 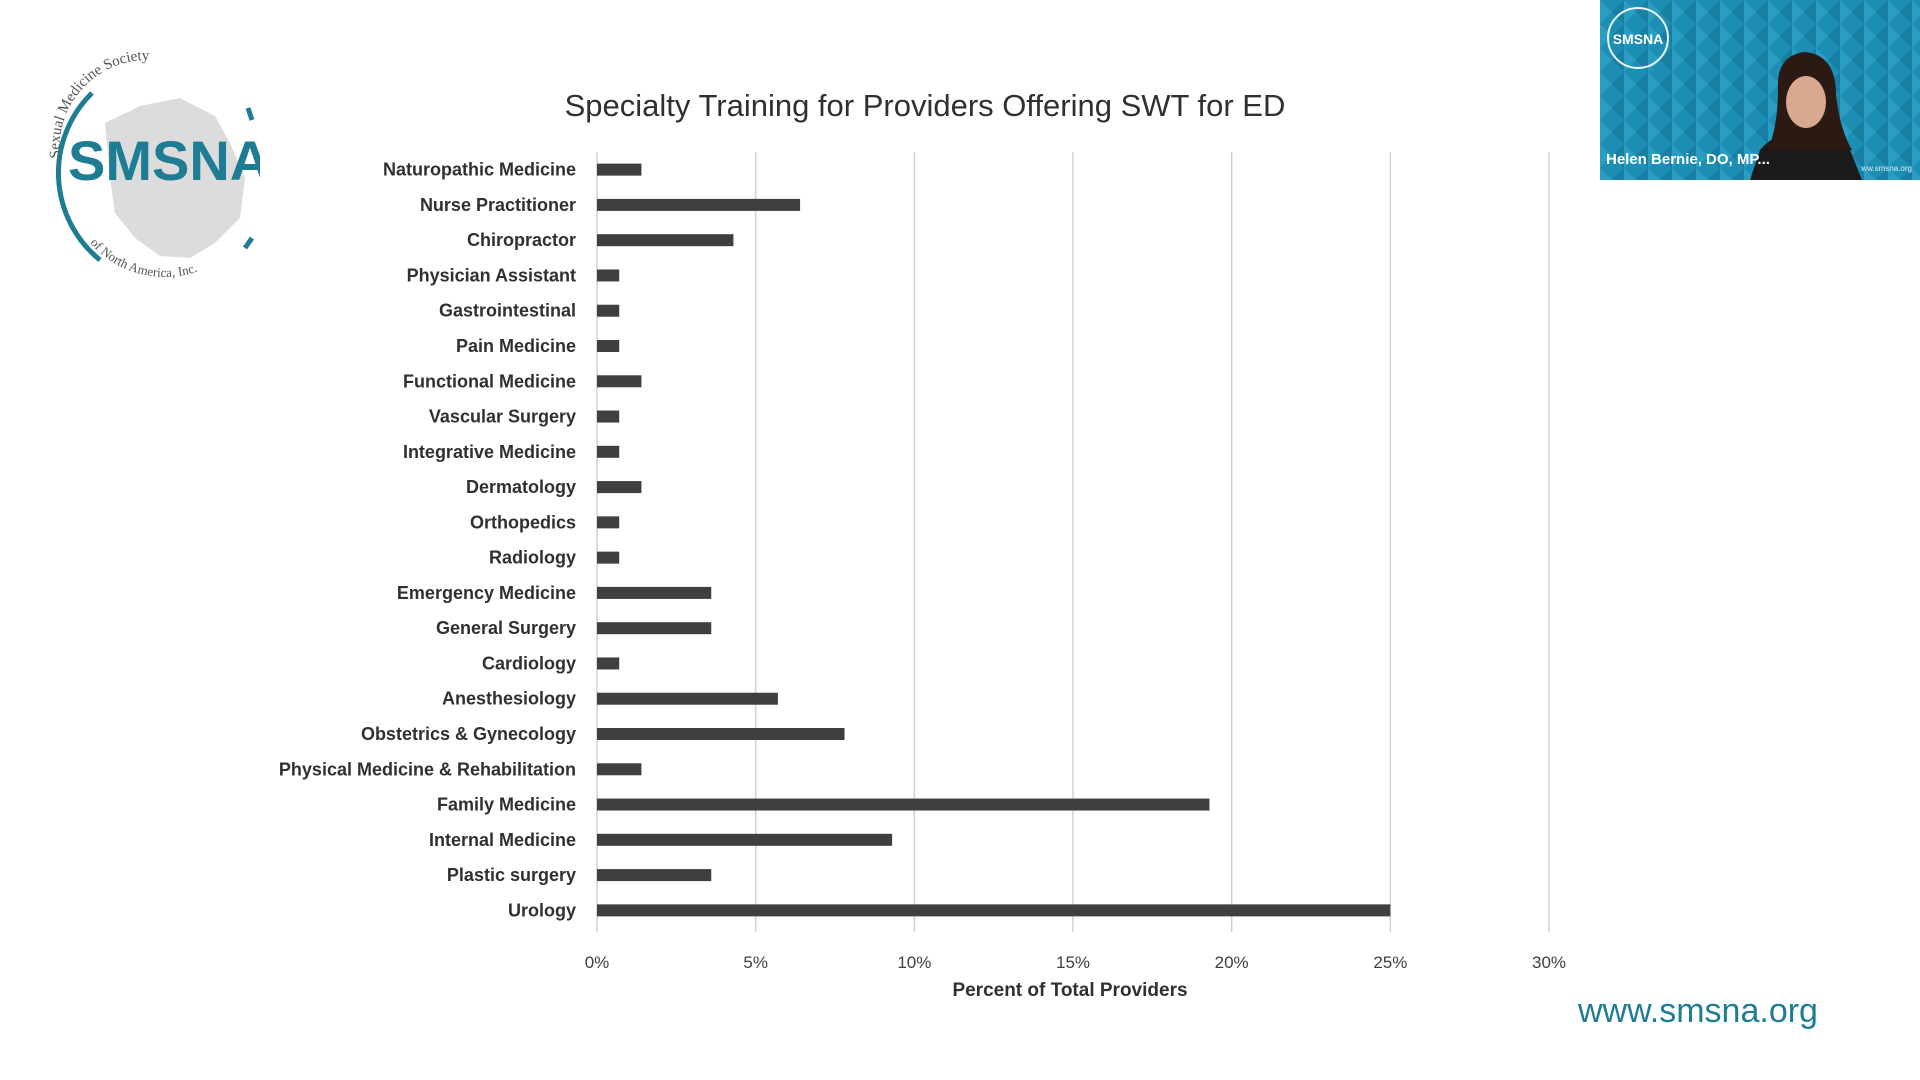 I want to click on category-label: Radiology, so click(x=532, y=558).